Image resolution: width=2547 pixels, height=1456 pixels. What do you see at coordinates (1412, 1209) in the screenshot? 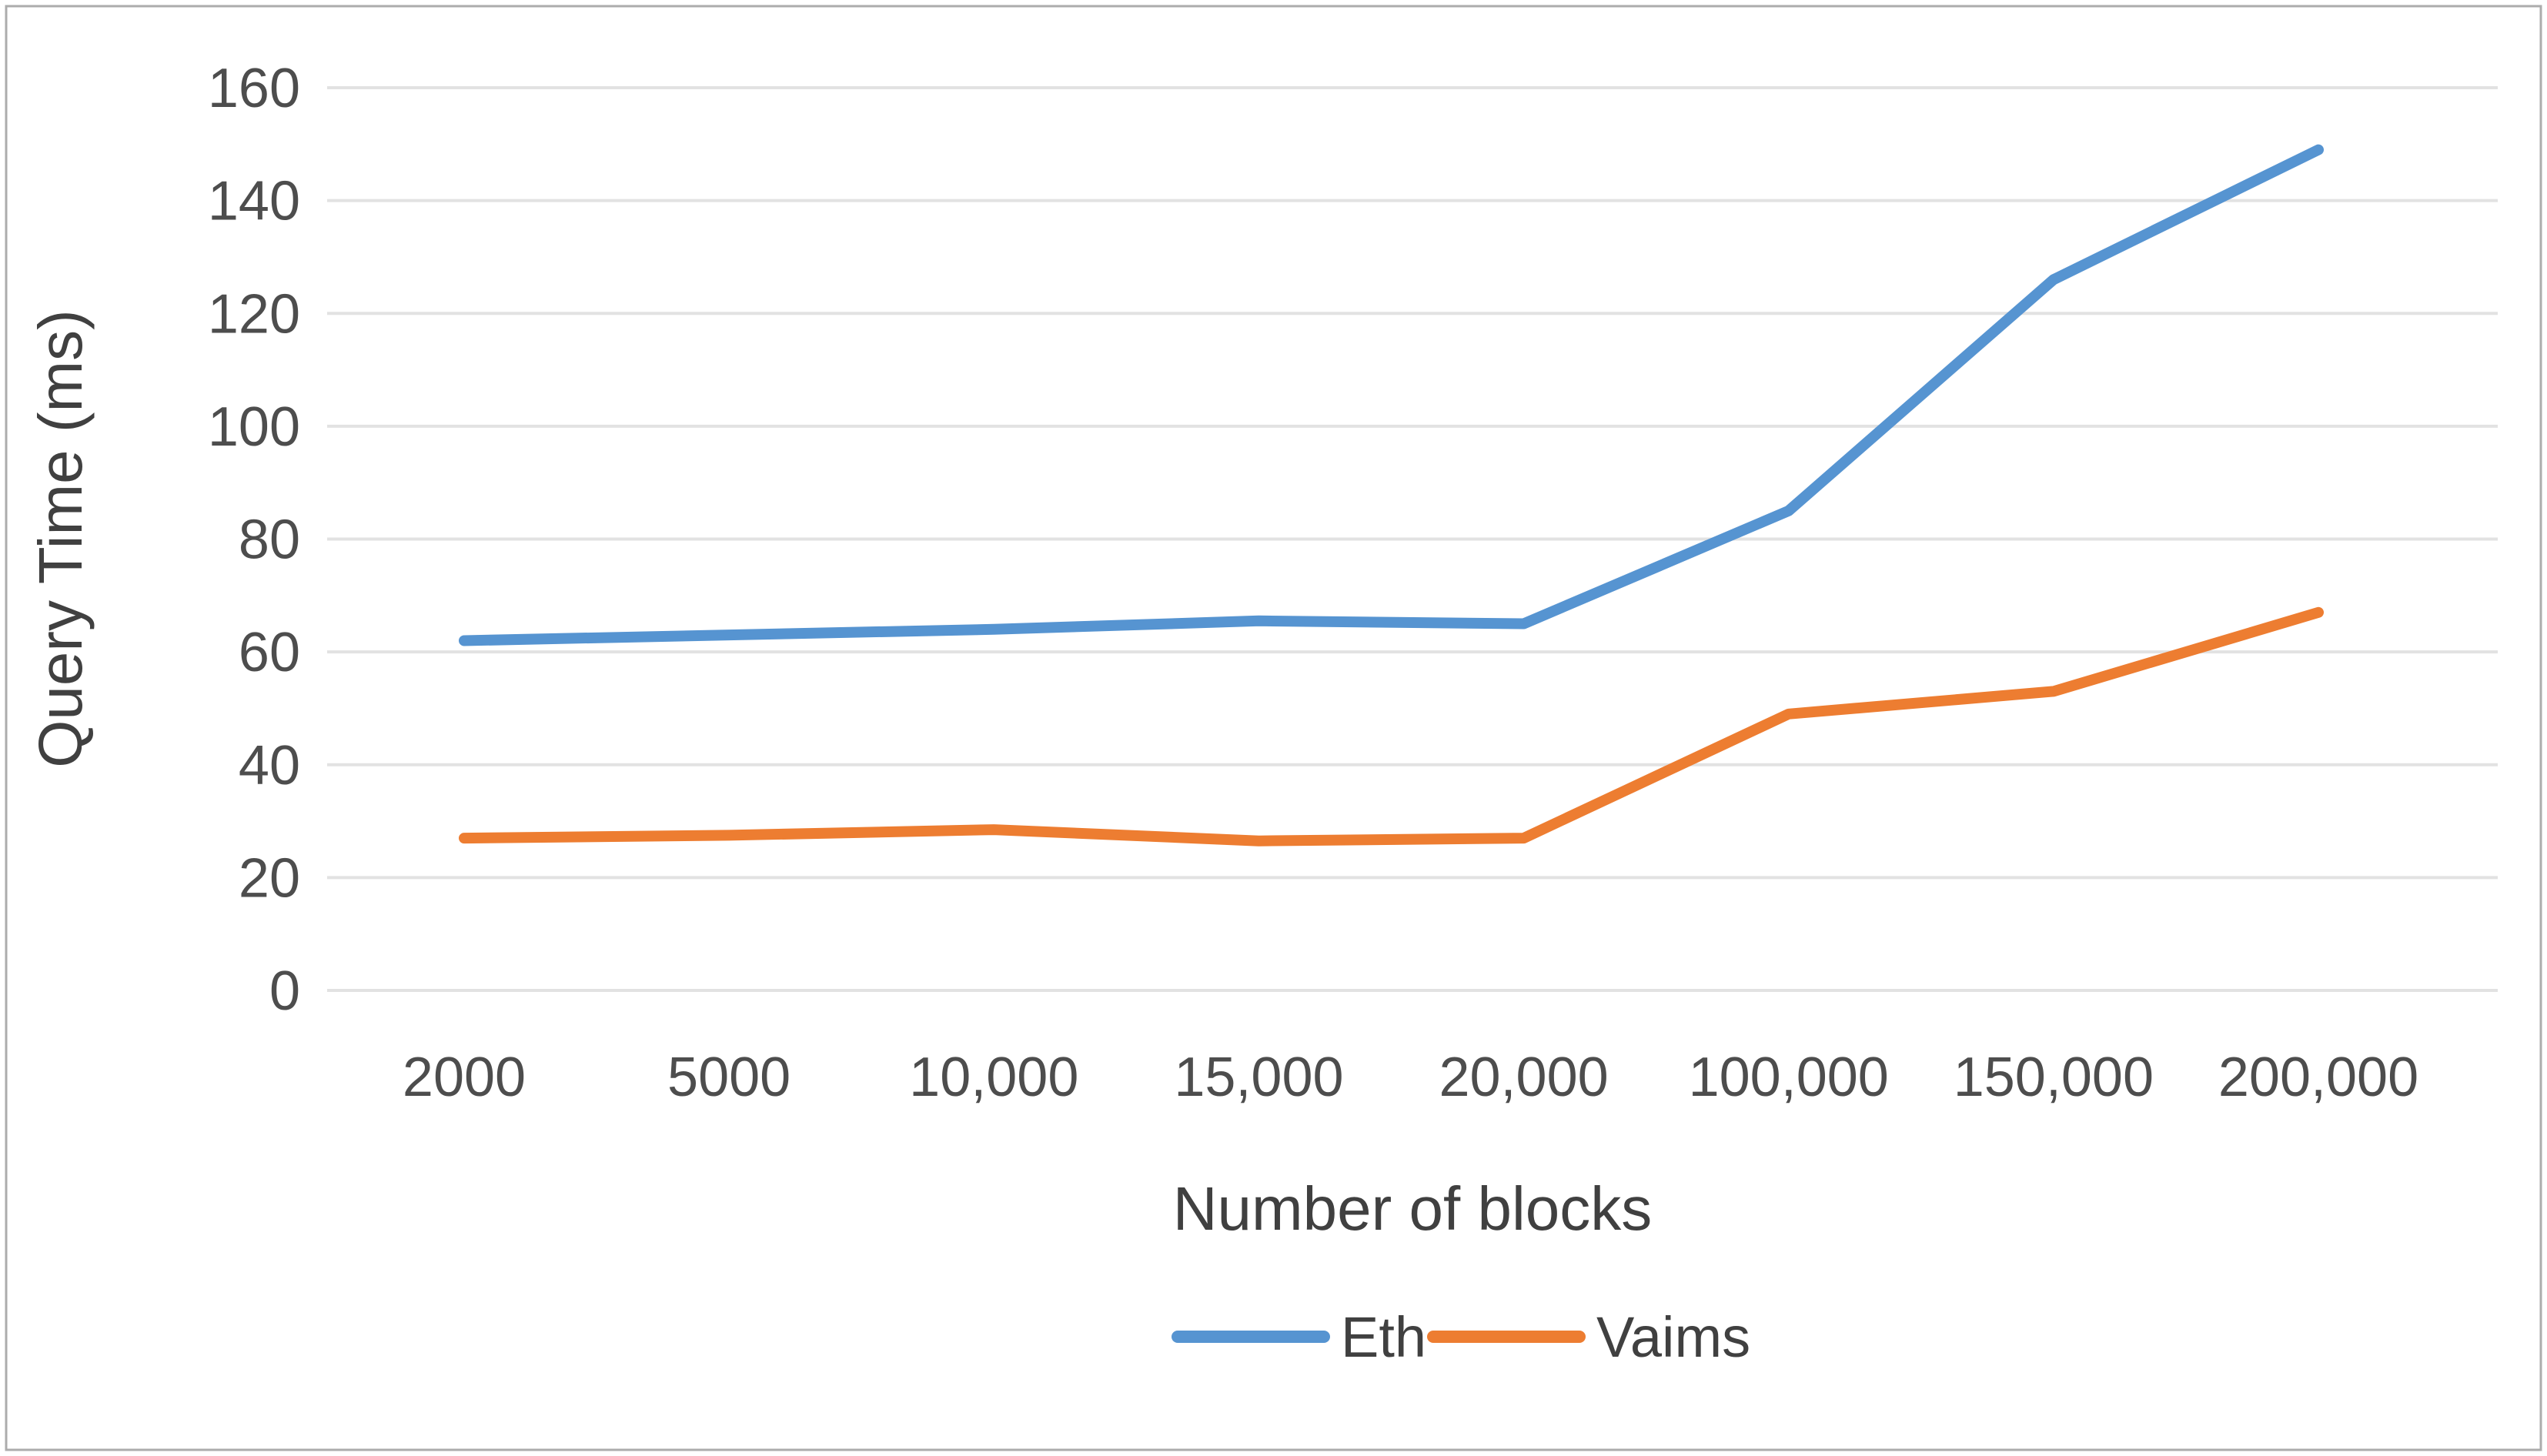
I see `x-axis-title: Number of blocks` at bounding box center [1412, 1209].